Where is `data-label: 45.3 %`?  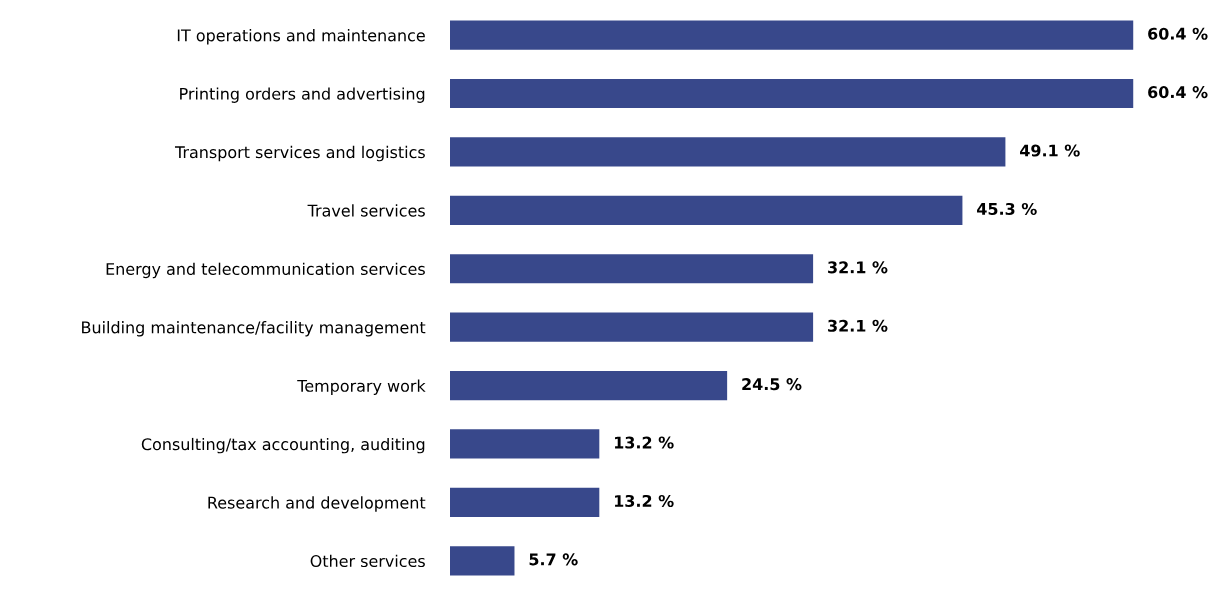 data-label: 45.3 % is located at coordinates (1007, 208).